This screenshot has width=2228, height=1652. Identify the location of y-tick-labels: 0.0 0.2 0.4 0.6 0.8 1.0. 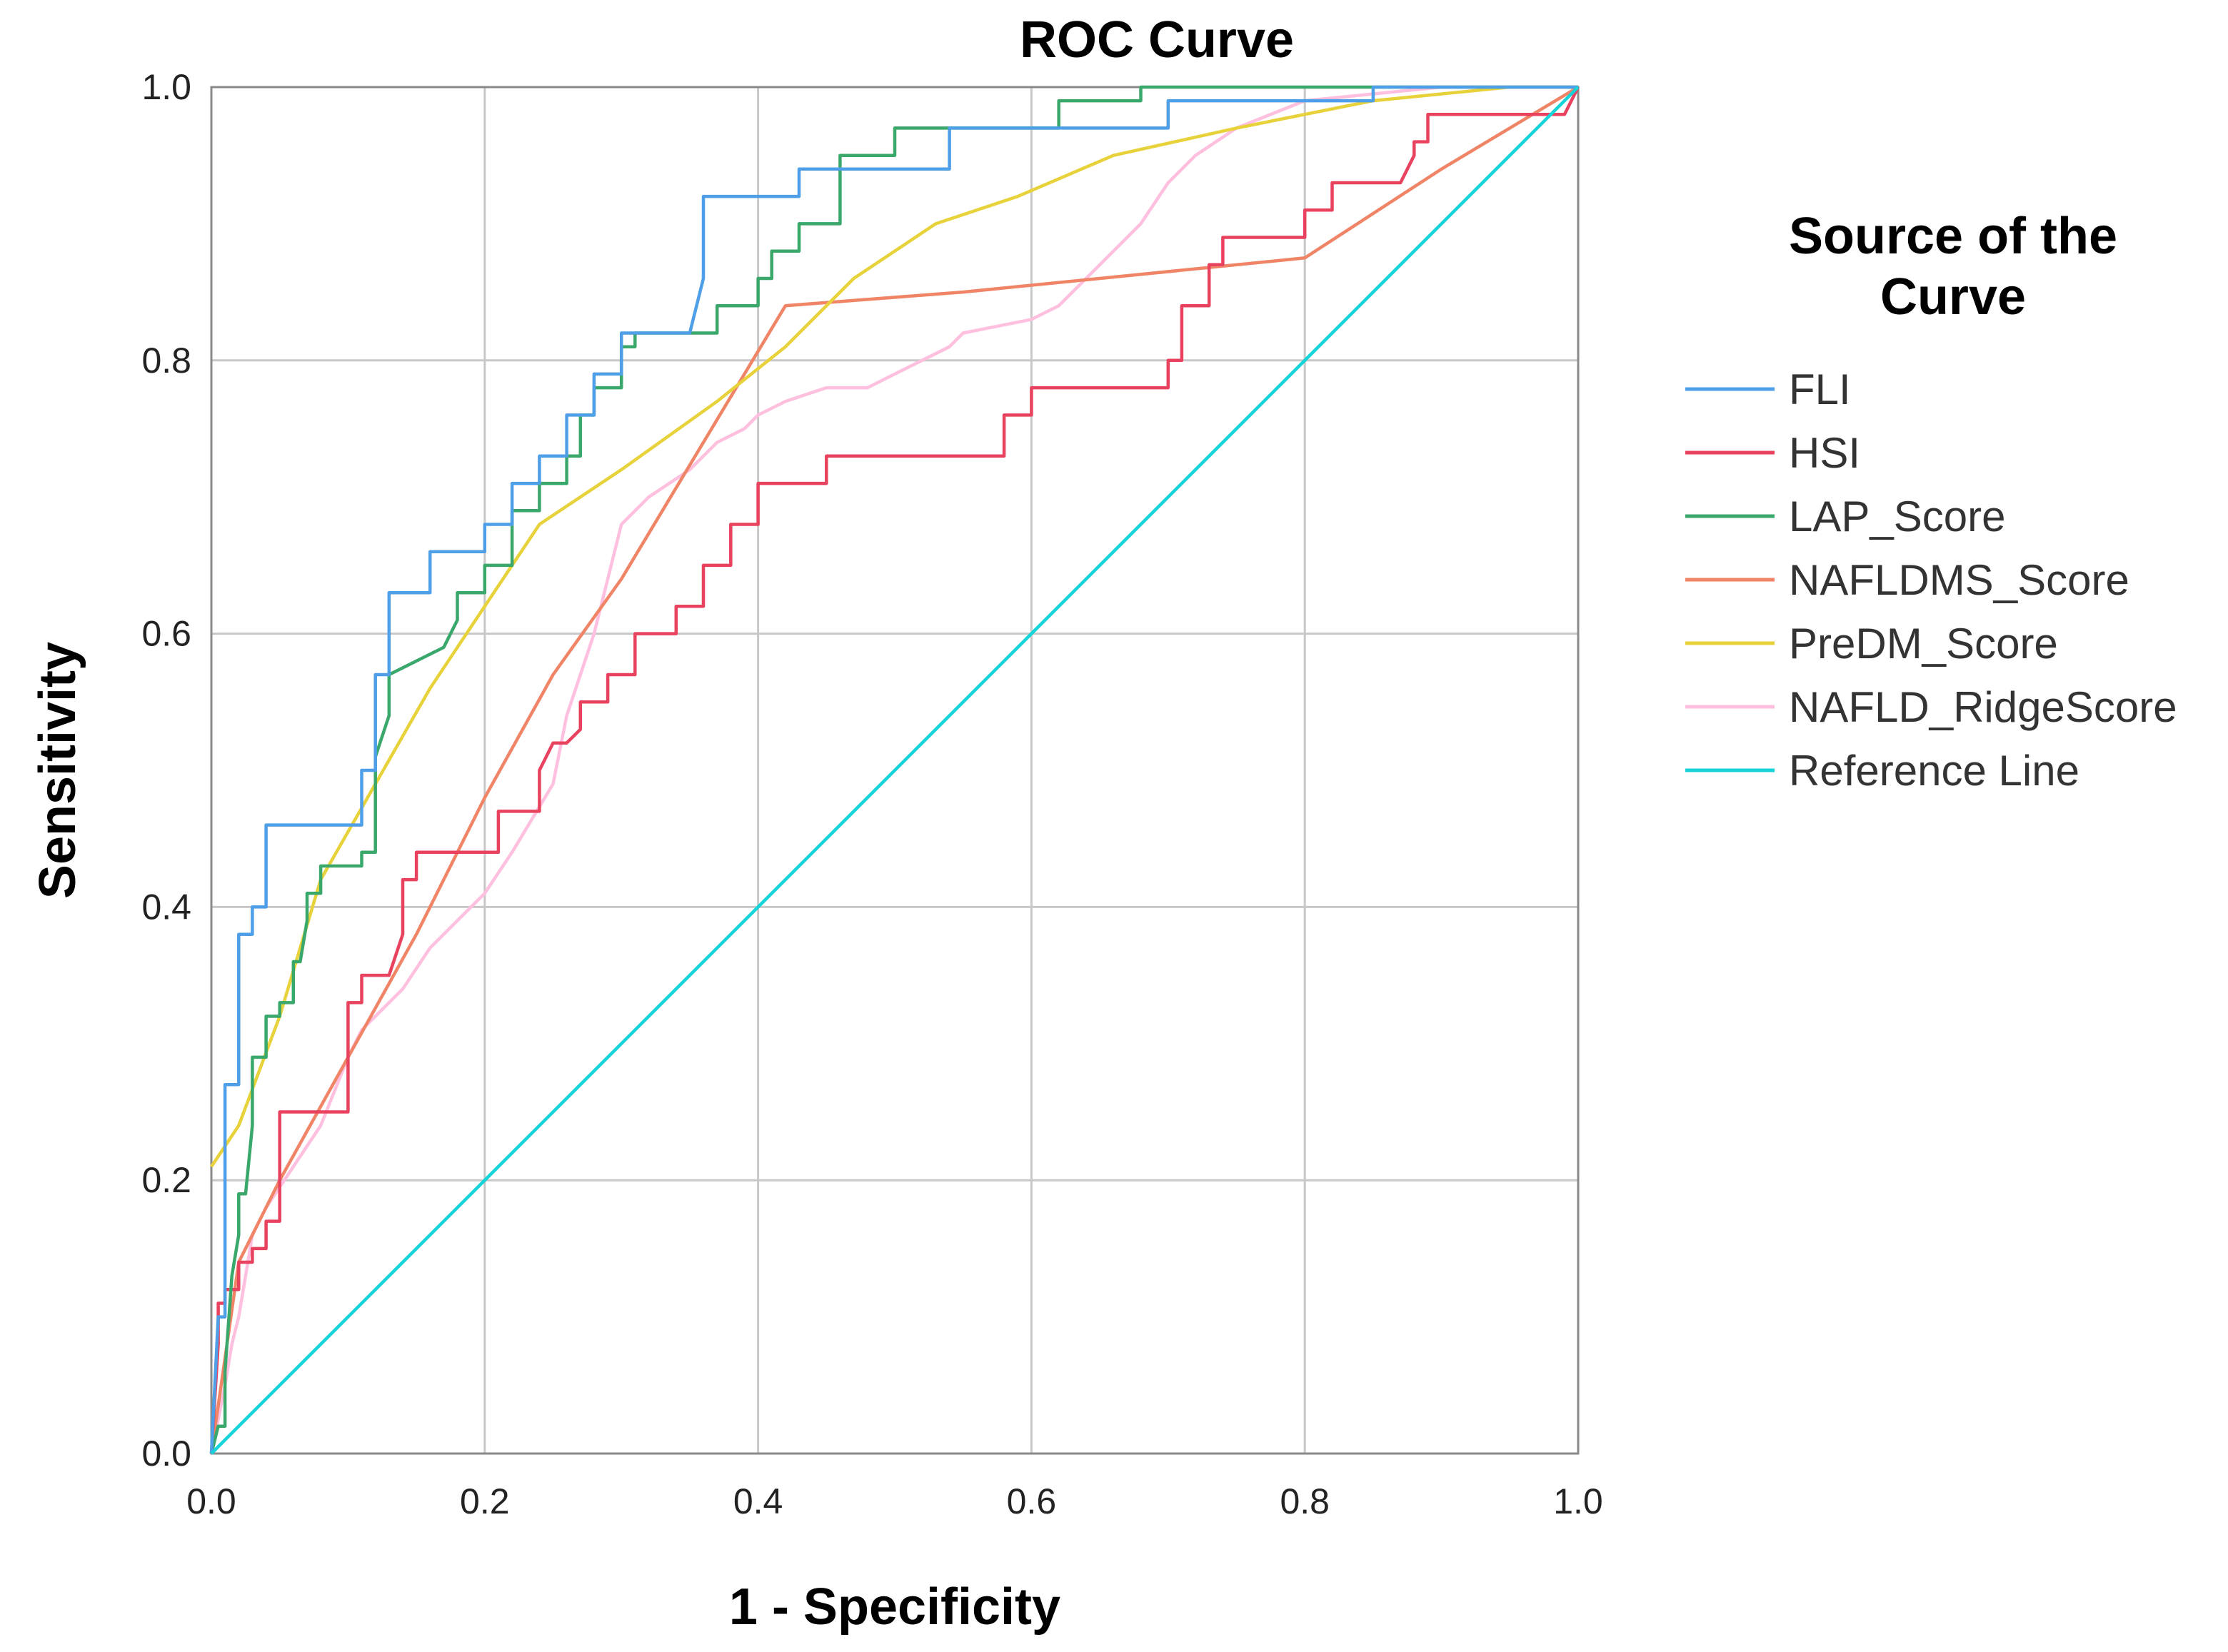
(166, 770).